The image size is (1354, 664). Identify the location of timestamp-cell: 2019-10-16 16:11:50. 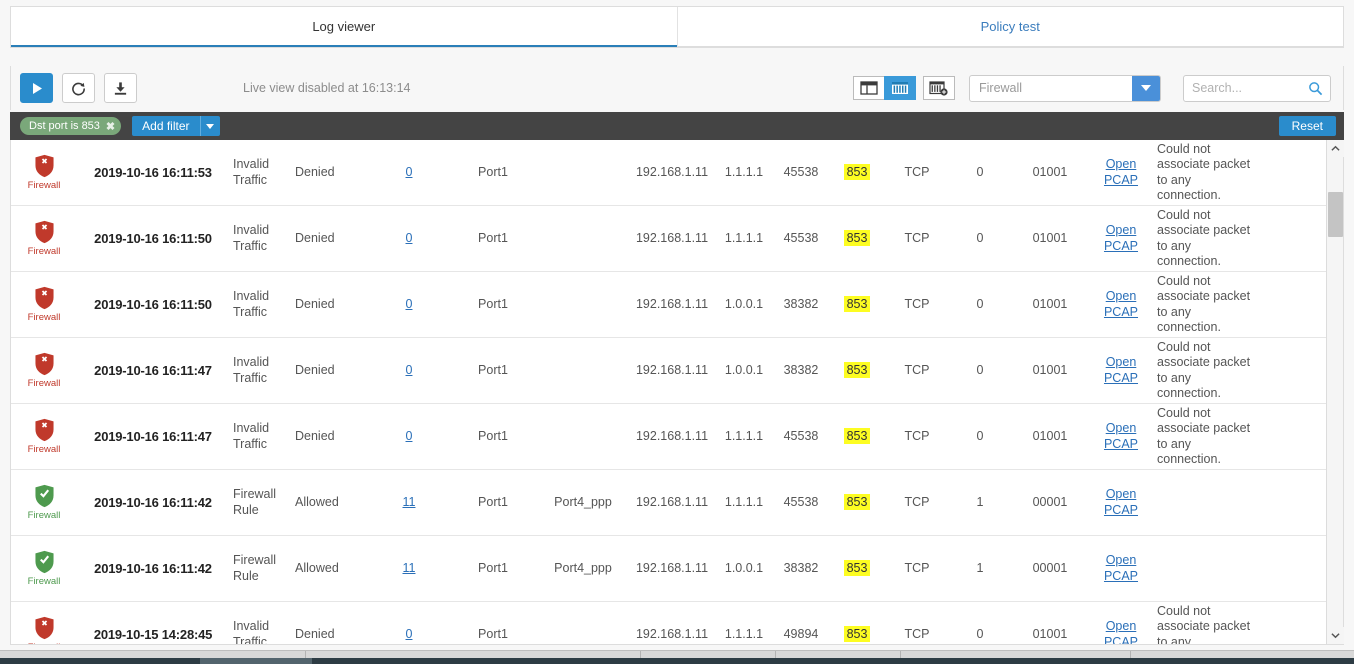
(153, 238).